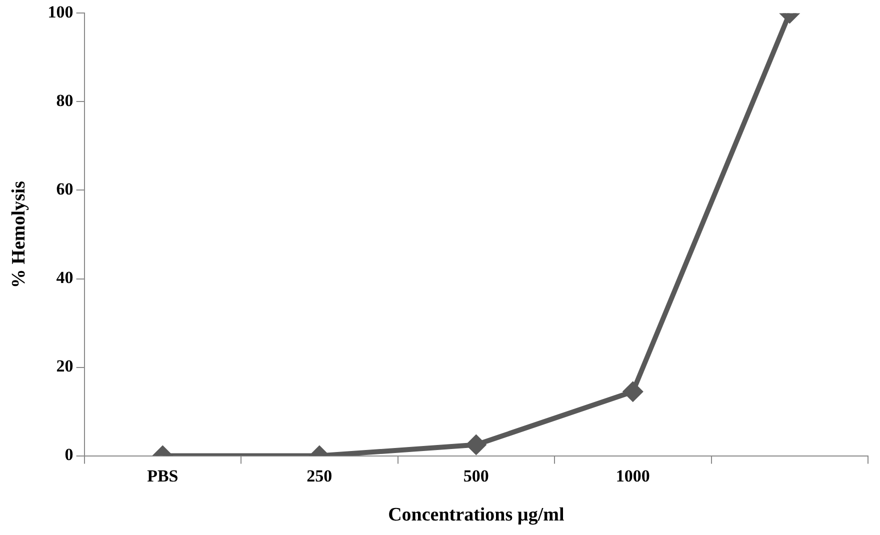 This screenshot has height=535, width=880. What do you see at coordinates (65, 366) in the screenshot?
I see `y-tick-label: 20` at bounding box center [65, 366].